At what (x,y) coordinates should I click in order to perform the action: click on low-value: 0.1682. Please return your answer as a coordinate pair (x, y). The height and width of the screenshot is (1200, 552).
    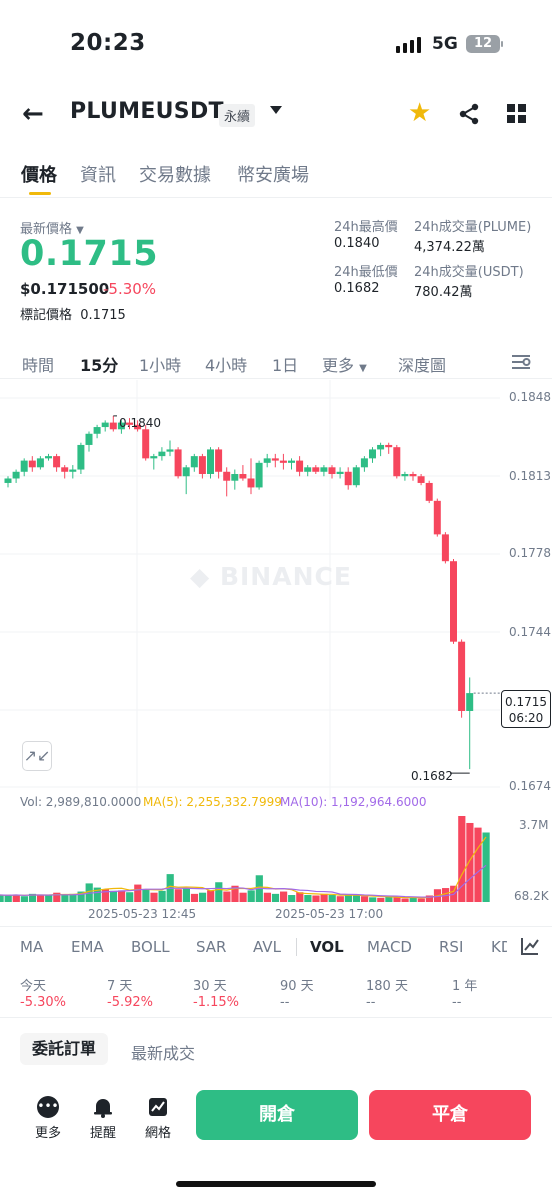
    Looking at the image, I should click on (357, 288).